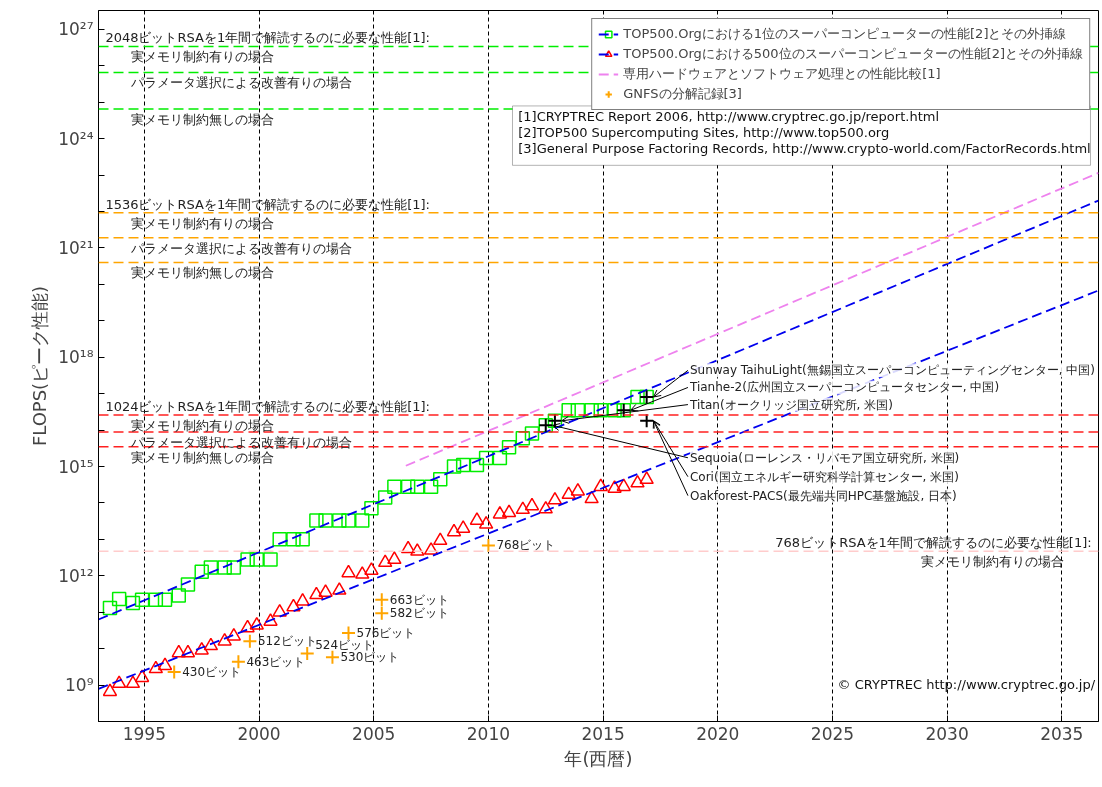 This screenshot has width=1102, height=787. I want to click on y-tick-label: 10⁹, so click(79, 685).